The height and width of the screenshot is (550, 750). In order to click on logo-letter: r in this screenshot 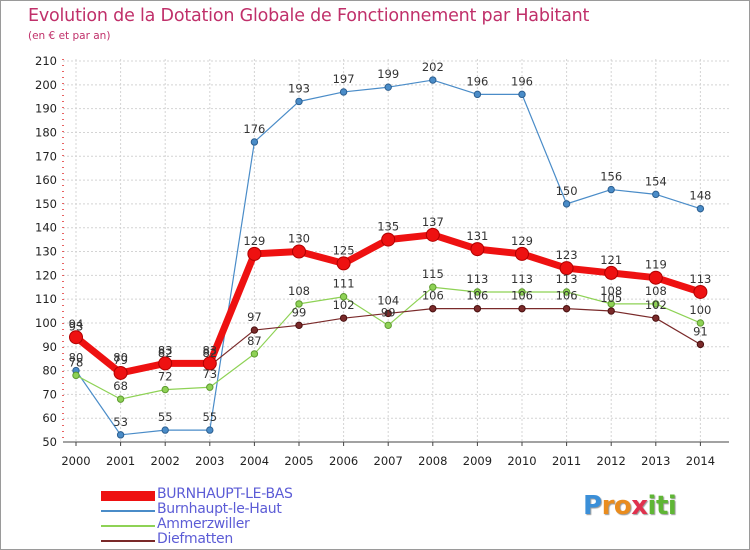, I will do `click(608, 506)`.